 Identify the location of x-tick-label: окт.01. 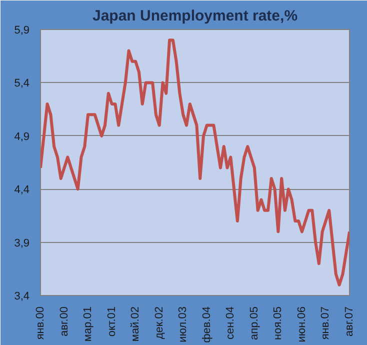
(112, 321).